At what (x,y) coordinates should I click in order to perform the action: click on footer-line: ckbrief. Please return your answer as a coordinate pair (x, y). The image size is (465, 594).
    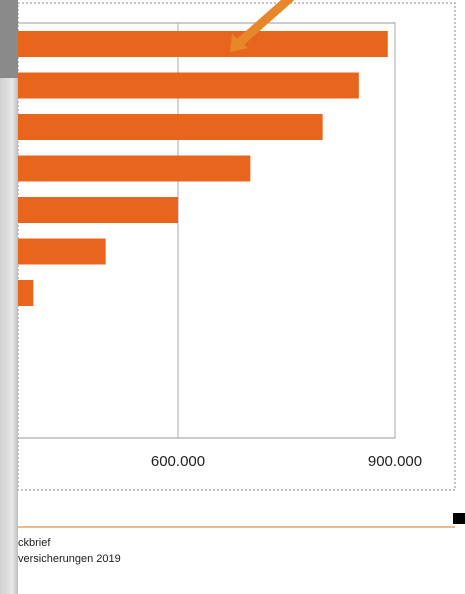
    Looking at the image, I should click on (34, 543).